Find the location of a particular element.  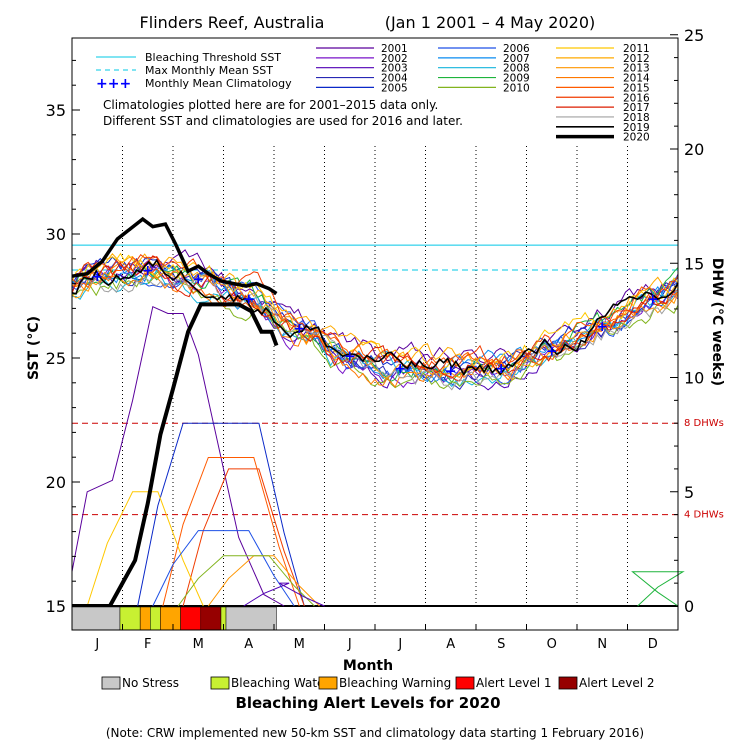

alert-legend-label: Alert Level 1 is located at coordinates (514, 683).